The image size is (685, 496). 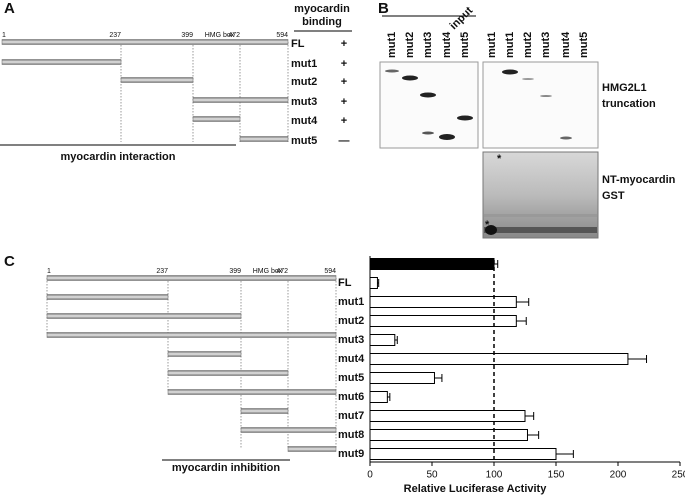 I want to click on footer: myocardin interaction, so click(x=118, y=157).